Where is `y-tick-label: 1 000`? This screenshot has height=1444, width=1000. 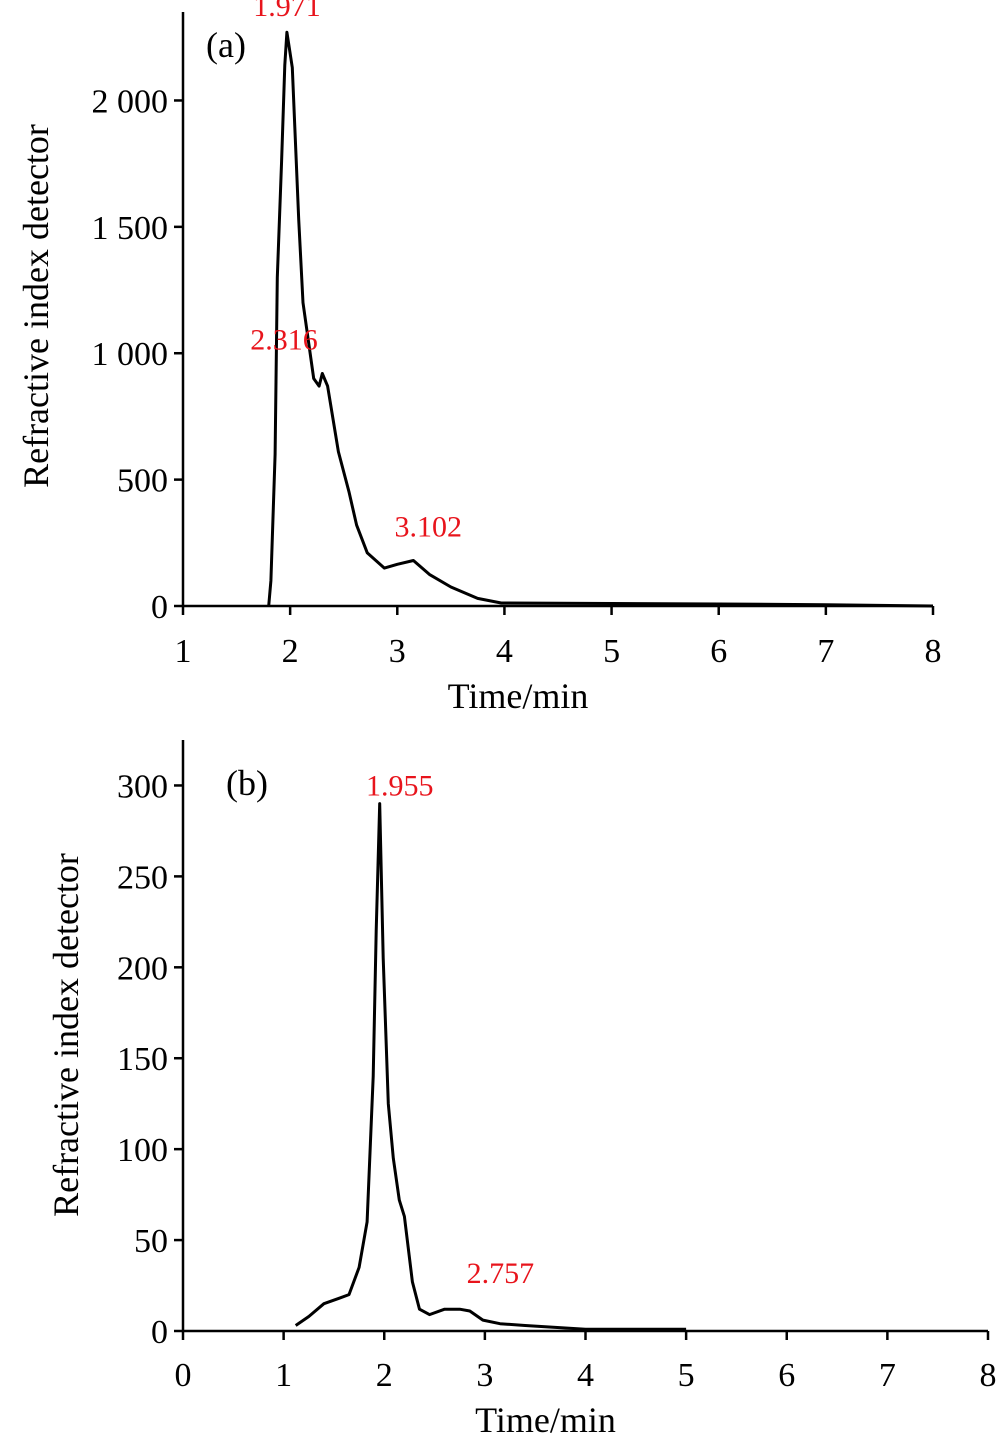
y-tick-label: 1 000 is located at coordinates (130, 354).